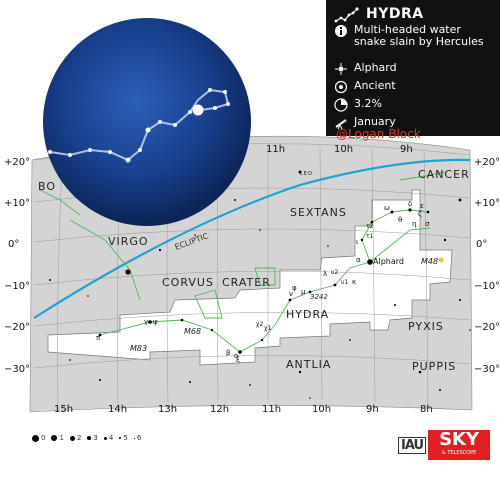 Image resolution: width=500 pixels, height=504 pixels. I want to click on brightest-star-row: Alphard, so click(365, 69).